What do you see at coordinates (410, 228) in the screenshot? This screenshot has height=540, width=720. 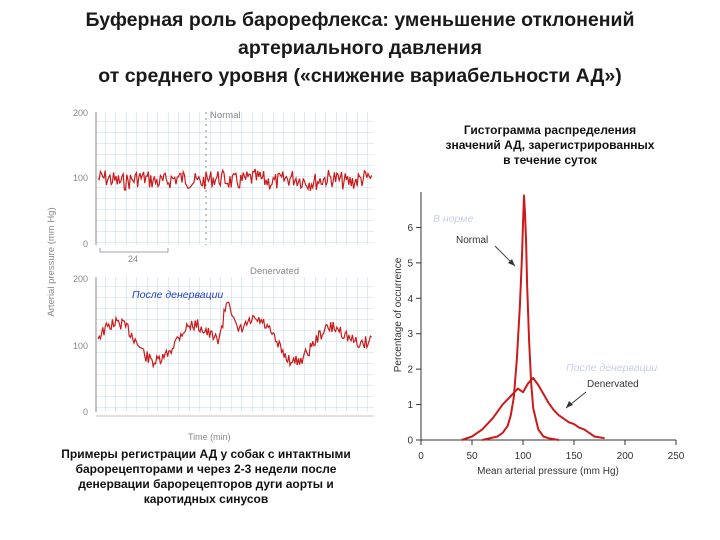 I see `y-tick-label: 6` at bounding box center [410, 228].